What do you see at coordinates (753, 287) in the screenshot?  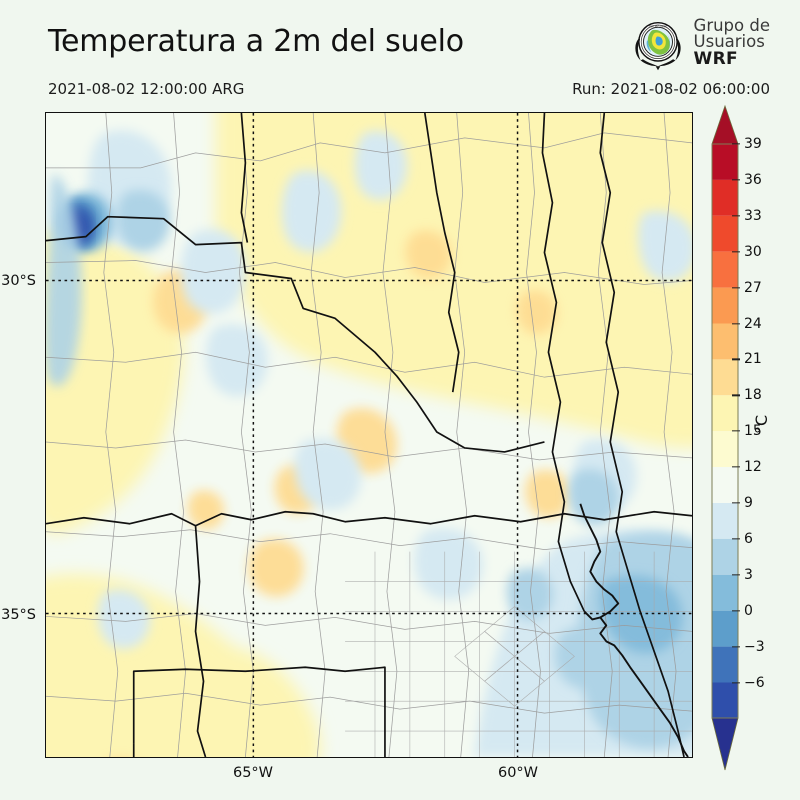 I see `cb-label-27: 27` at bounding box center [753, 287].